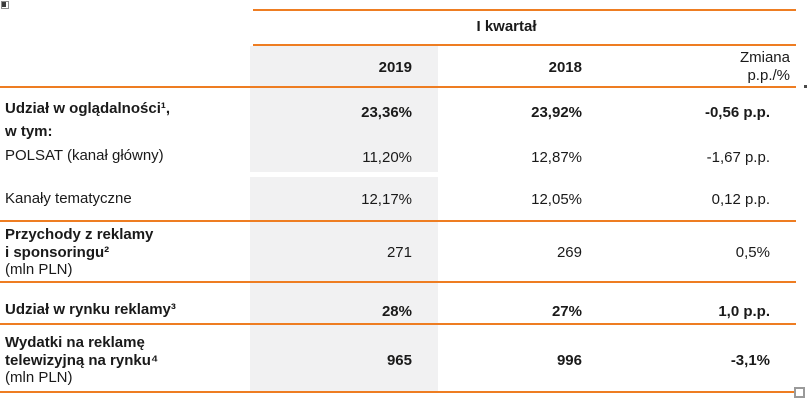 Image resolution: width=809 pixels, height=400 pixels. What do you see at coordinates (506, 26) in the screenshot?
I see `period-header: I kwartał` at bounding box center [506, 26].